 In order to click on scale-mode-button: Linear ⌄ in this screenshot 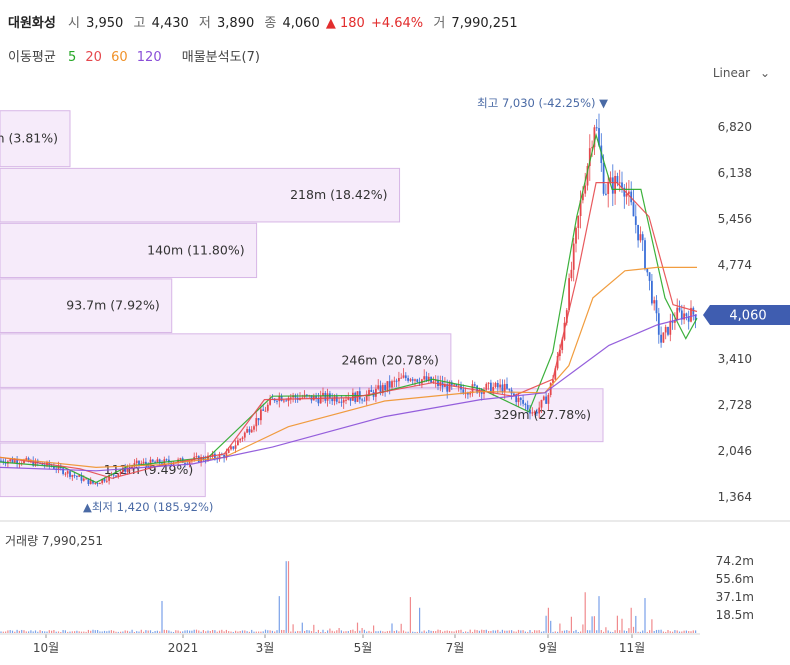, I will do `click(741, 73)`.